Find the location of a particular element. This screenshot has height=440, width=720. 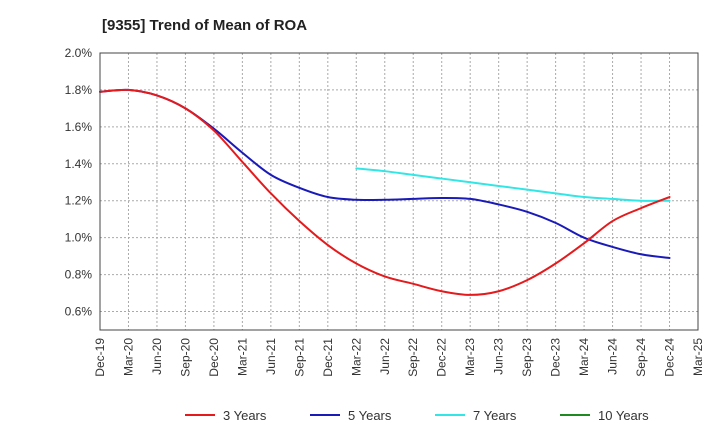

y-tick-label: 1.2% is located at coordinates (79, 201).